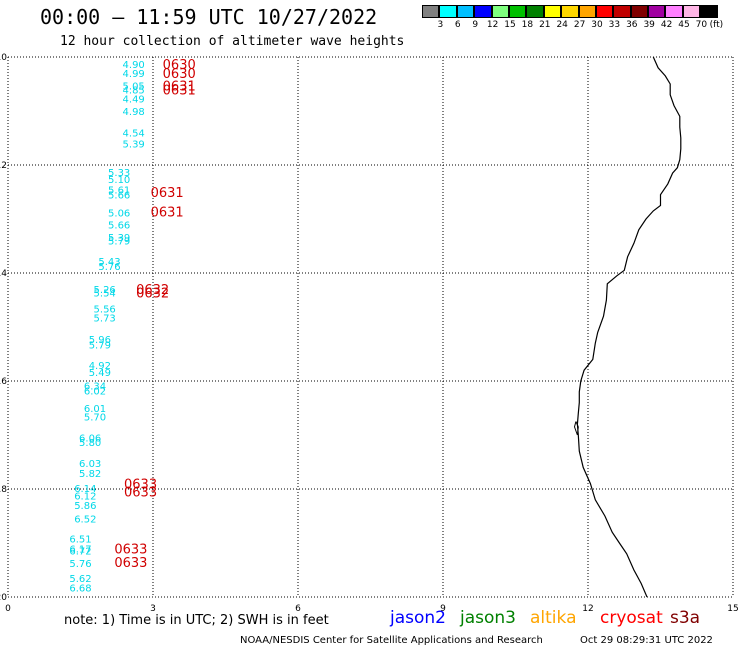  Describe the element at coordinates (684, 25) in the screenshot. I see `colorbar-label: 45` at that location.